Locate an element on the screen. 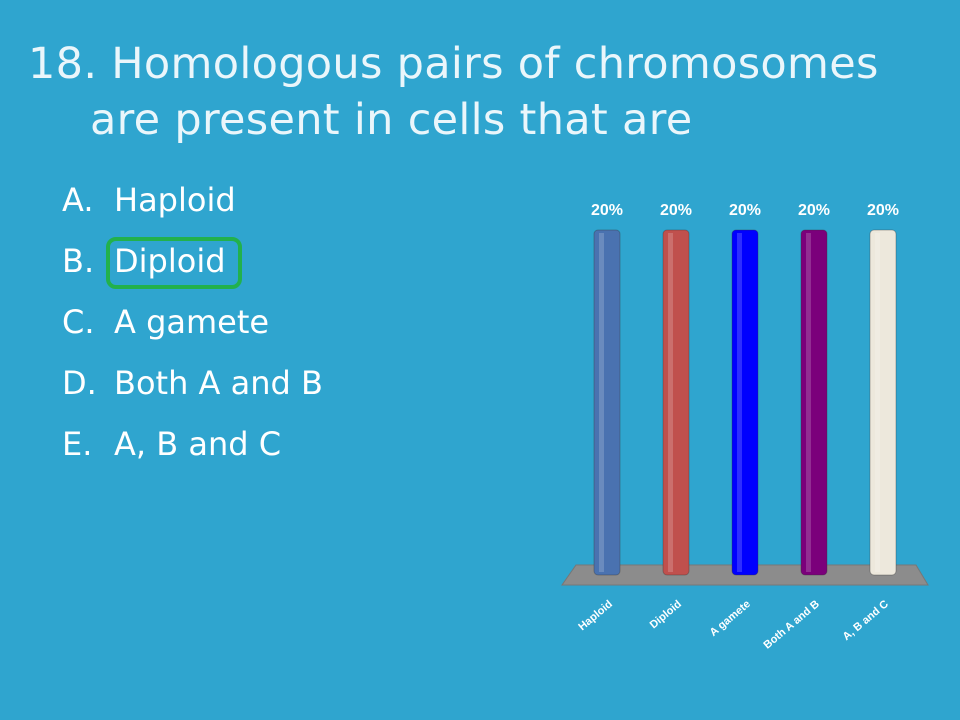 The width and height of the screenshot is (960, 720). category-label: Diploid is located at coordinates (666, 614).